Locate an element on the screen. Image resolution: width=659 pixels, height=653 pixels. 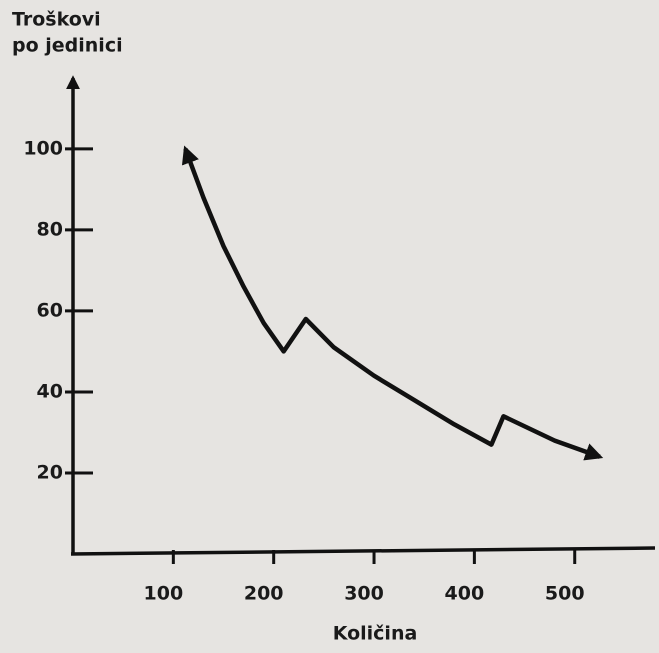
x-tick-label: 100 is located at coordinates (164, 594).